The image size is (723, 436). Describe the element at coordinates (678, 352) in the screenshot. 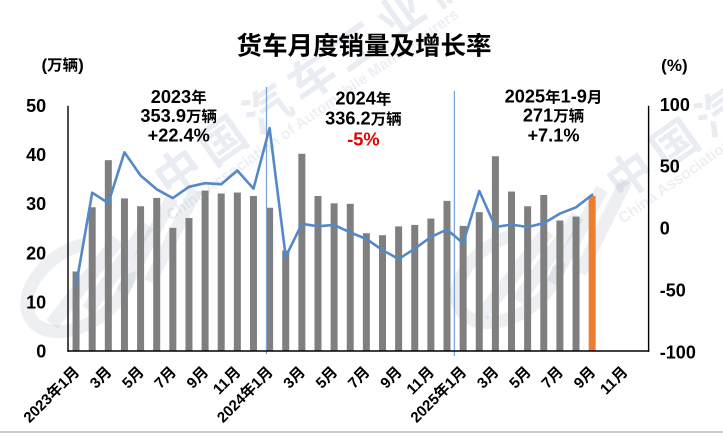

I see `svg-text: -100` at that location.